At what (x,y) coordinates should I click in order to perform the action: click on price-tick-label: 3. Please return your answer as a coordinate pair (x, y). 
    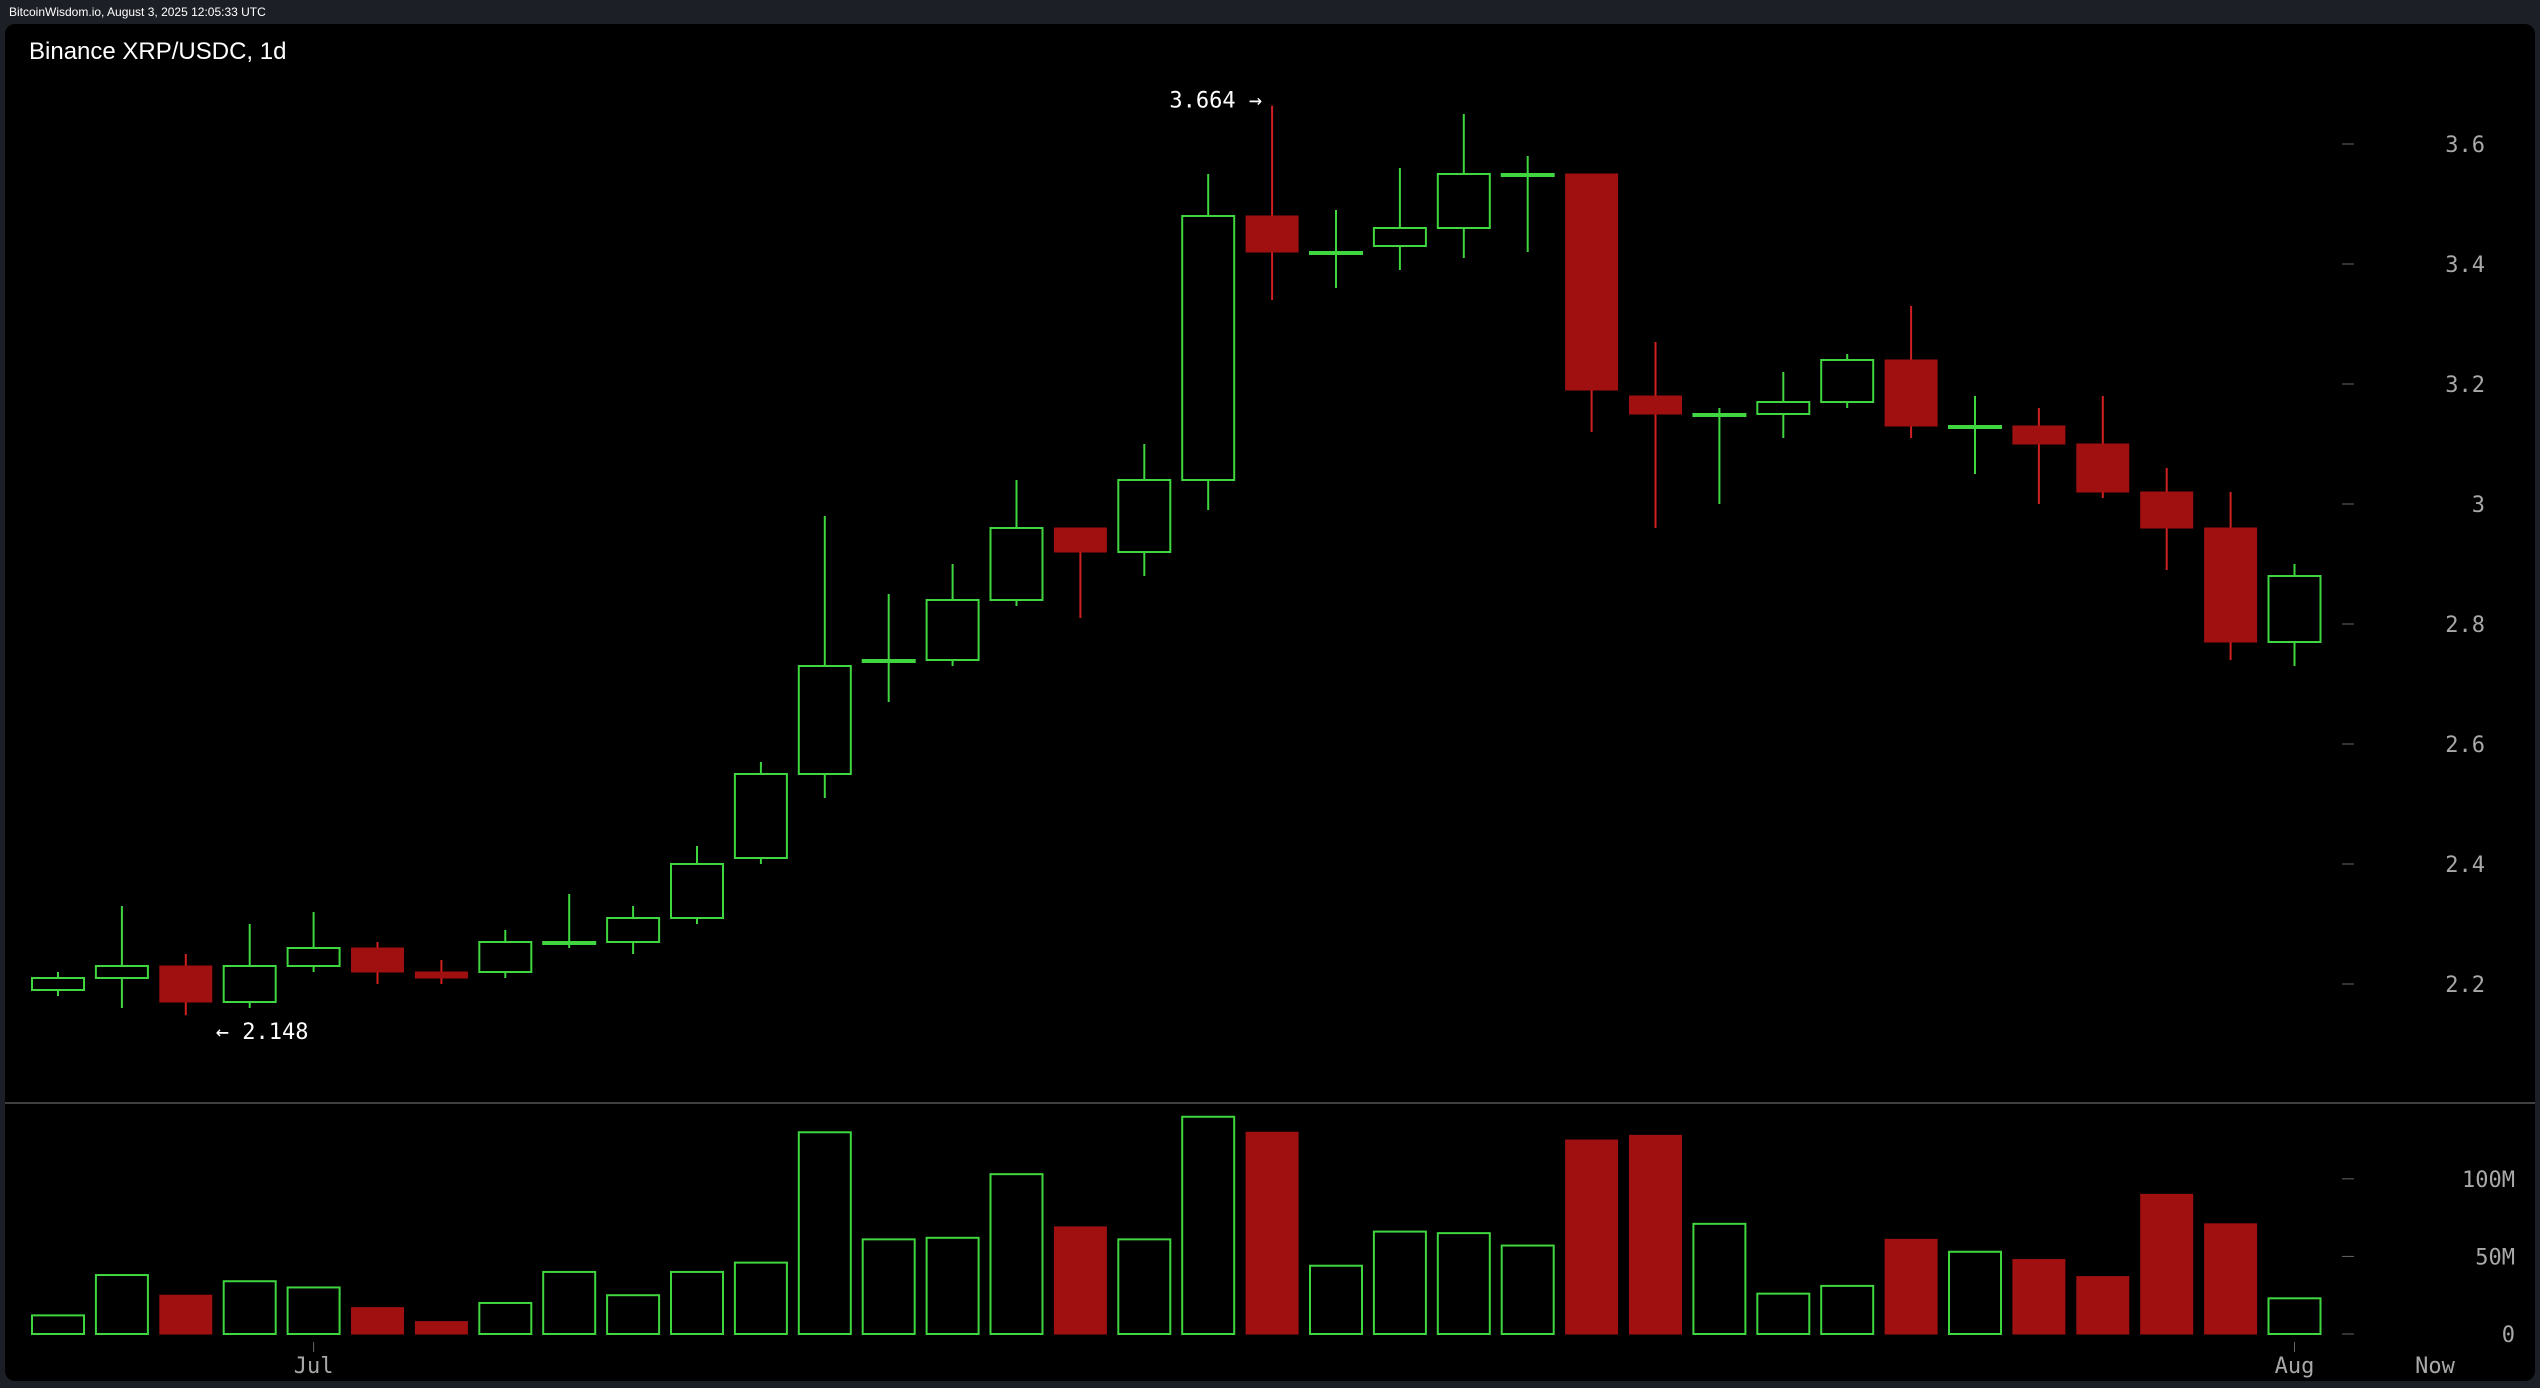
    Looking at the image, I should click on (2478, 505).